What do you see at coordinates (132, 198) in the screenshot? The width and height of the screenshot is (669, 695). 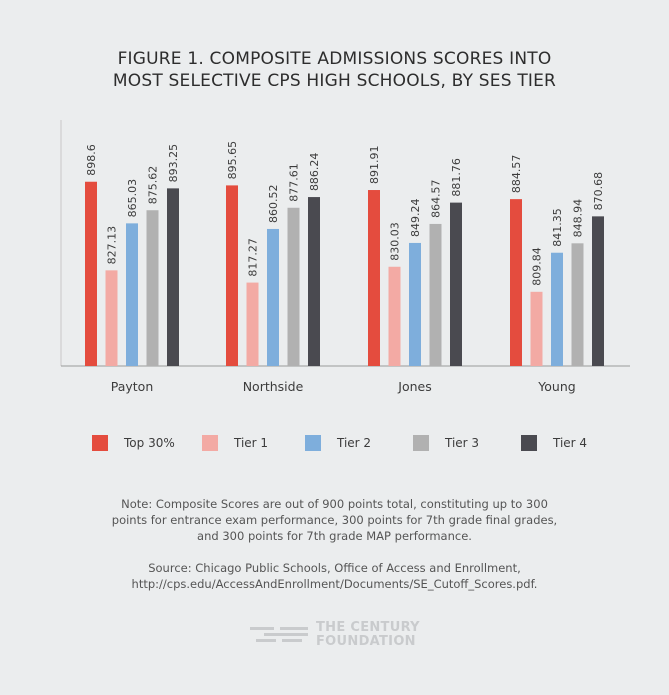 I see `data-label: 865.03` at bounding box center [132, 198].